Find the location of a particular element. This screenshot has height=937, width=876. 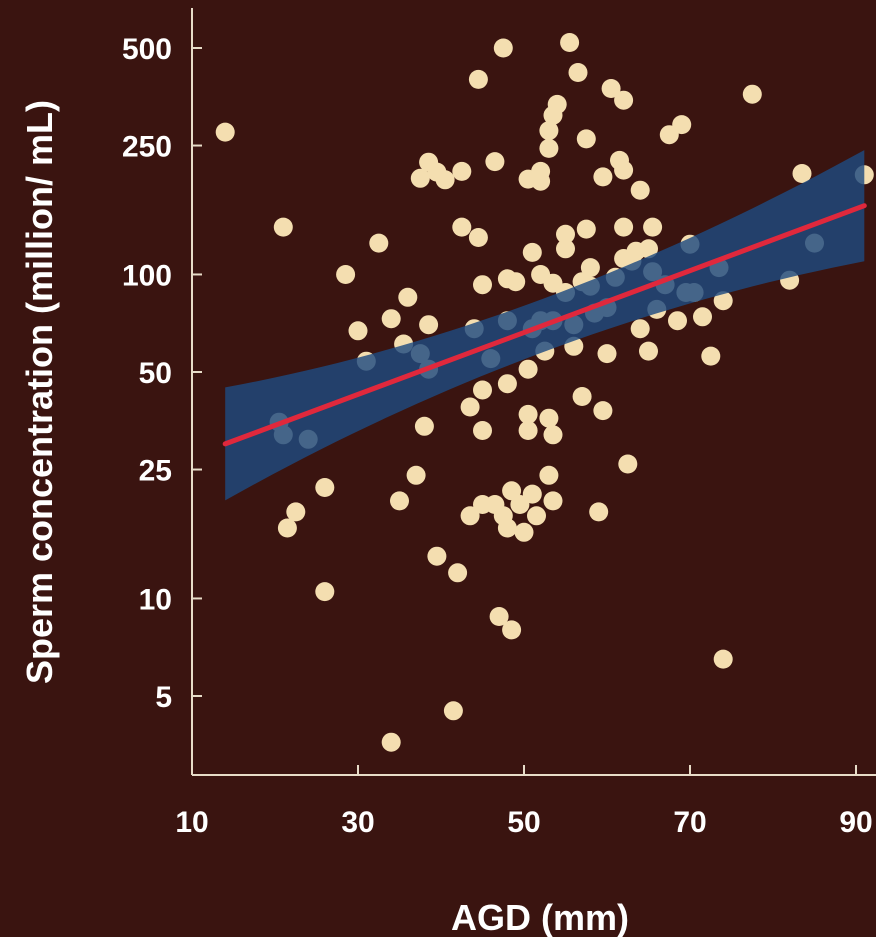

x-tick-label: 70 is located at coordinates (689, 822).